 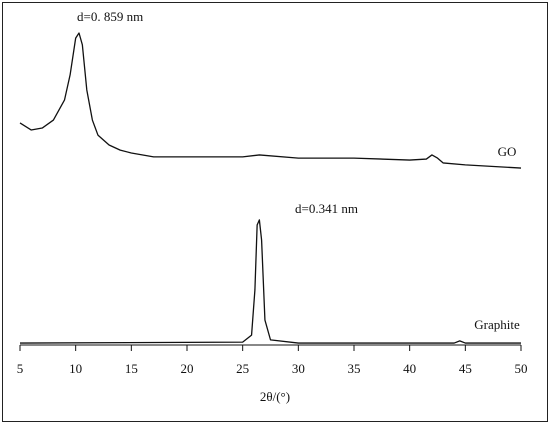 I want to click on x-tick-label: 10, so click(x=75, y=368).